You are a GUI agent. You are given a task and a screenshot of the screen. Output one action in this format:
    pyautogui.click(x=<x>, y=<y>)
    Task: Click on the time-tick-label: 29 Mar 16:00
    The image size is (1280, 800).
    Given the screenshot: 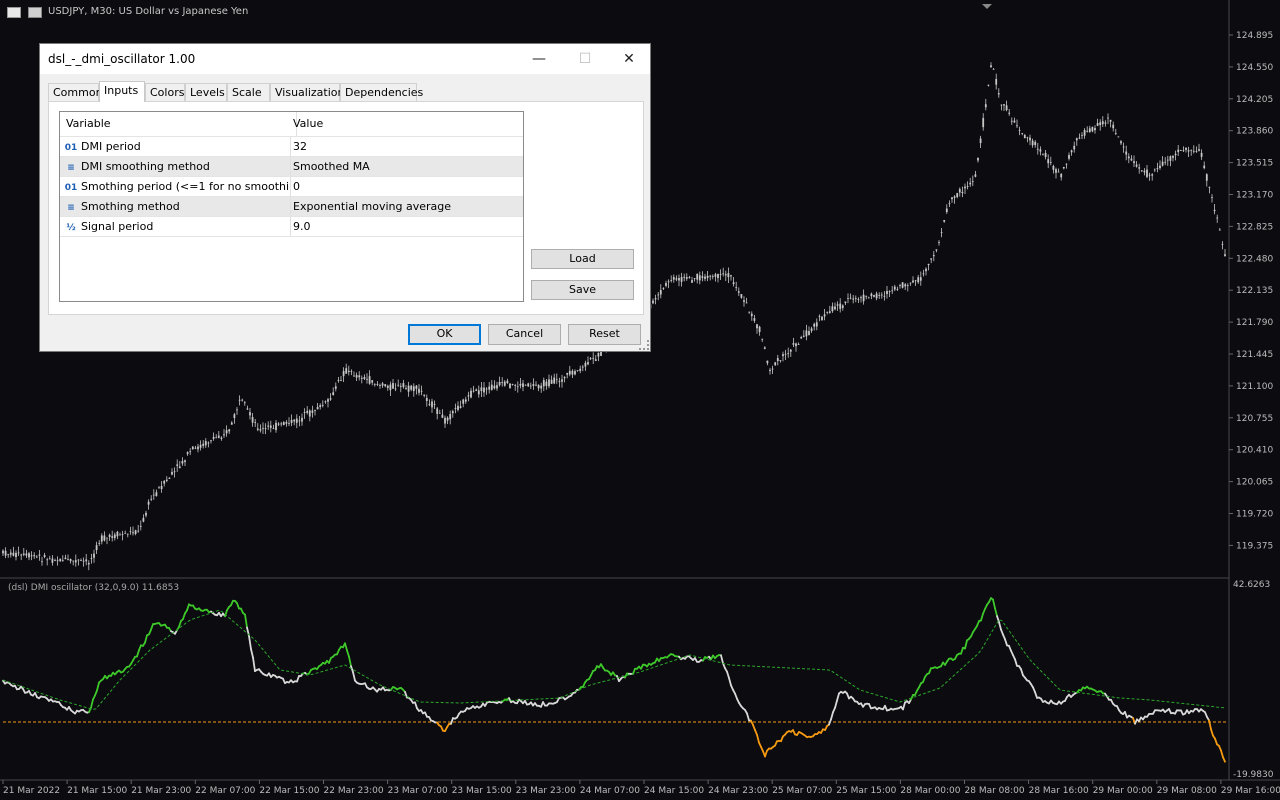 What is the action you would take?
    pyautogui.click(x=1250, y=791)
    